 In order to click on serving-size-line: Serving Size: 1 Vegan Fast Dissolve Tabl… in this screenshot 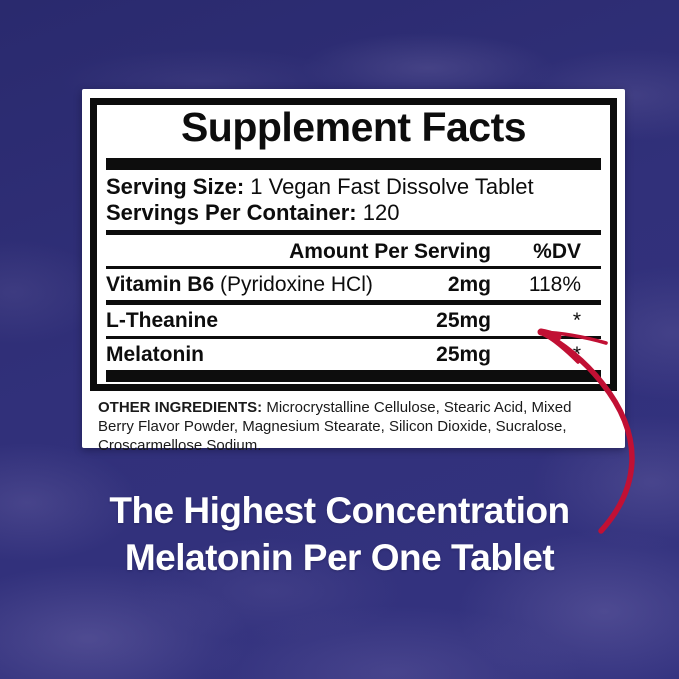, I will do `click(353, 187)`.